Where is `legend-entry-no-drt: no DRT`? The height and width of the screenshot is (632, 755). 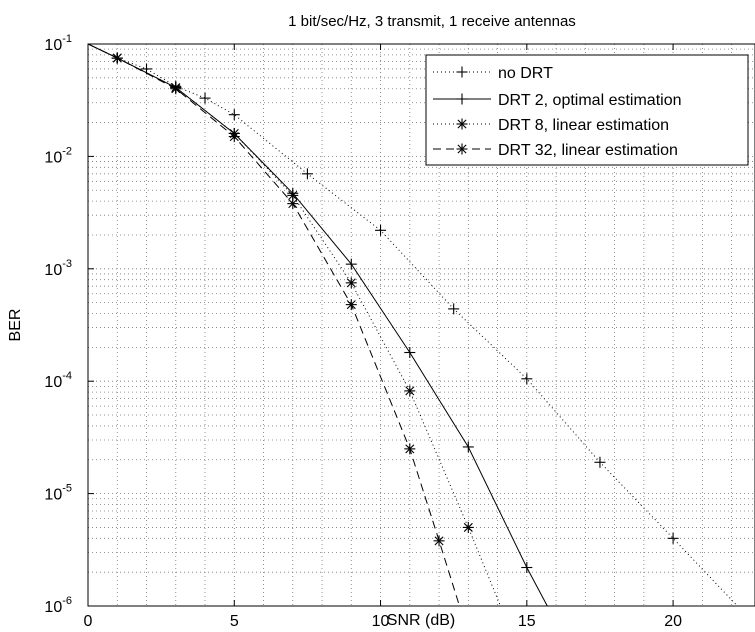
legend-entry-no-drt: no DRT is located at coordinates (493, 73).